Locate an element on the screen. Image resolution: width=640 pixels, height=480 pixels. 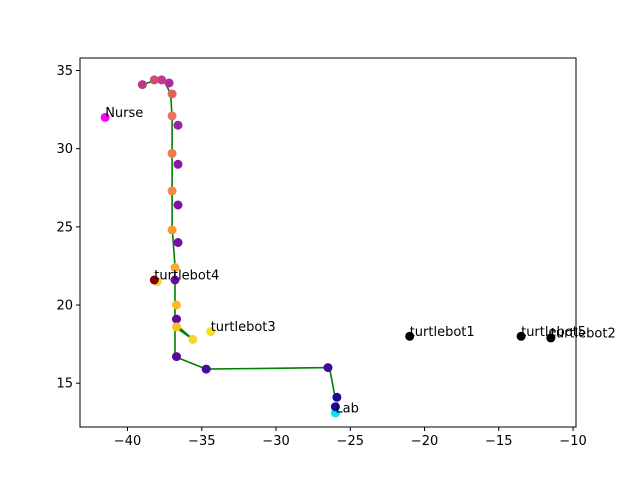
annotation-label: turtlebot3 is located at coordinates (243, 327).